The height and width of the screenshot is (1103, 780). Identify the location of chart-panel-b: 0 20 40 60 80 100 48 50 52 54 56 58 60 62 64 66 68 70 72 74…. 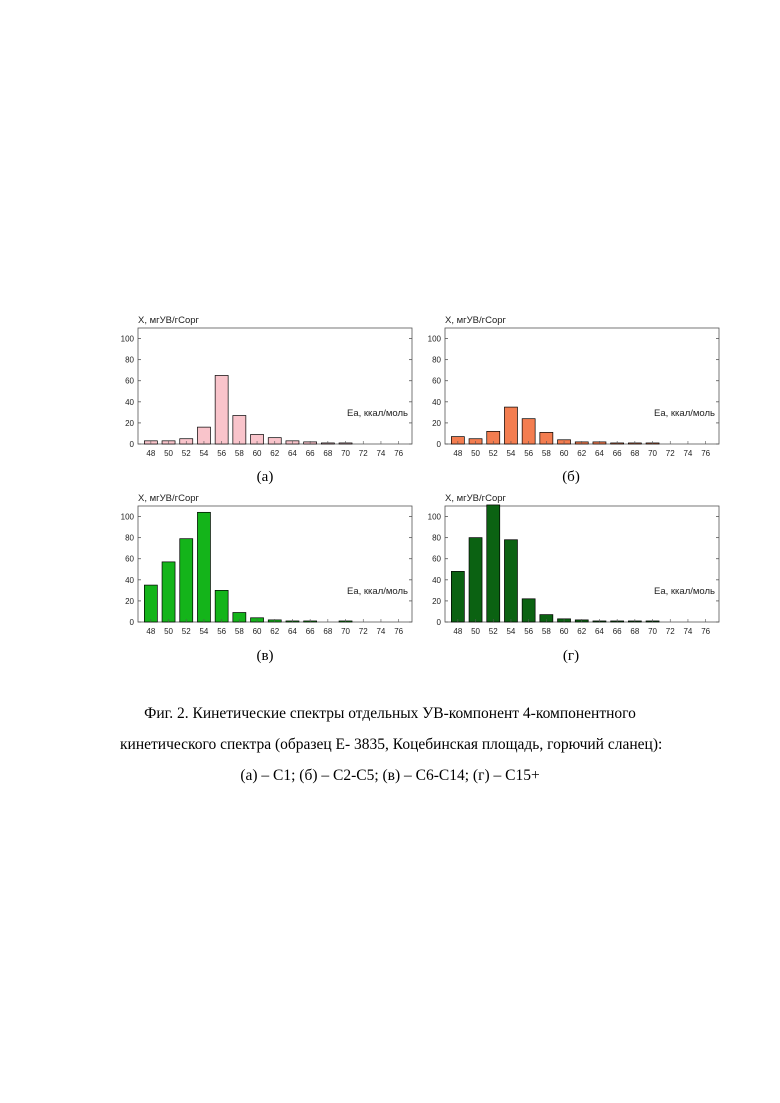
(587, 397).